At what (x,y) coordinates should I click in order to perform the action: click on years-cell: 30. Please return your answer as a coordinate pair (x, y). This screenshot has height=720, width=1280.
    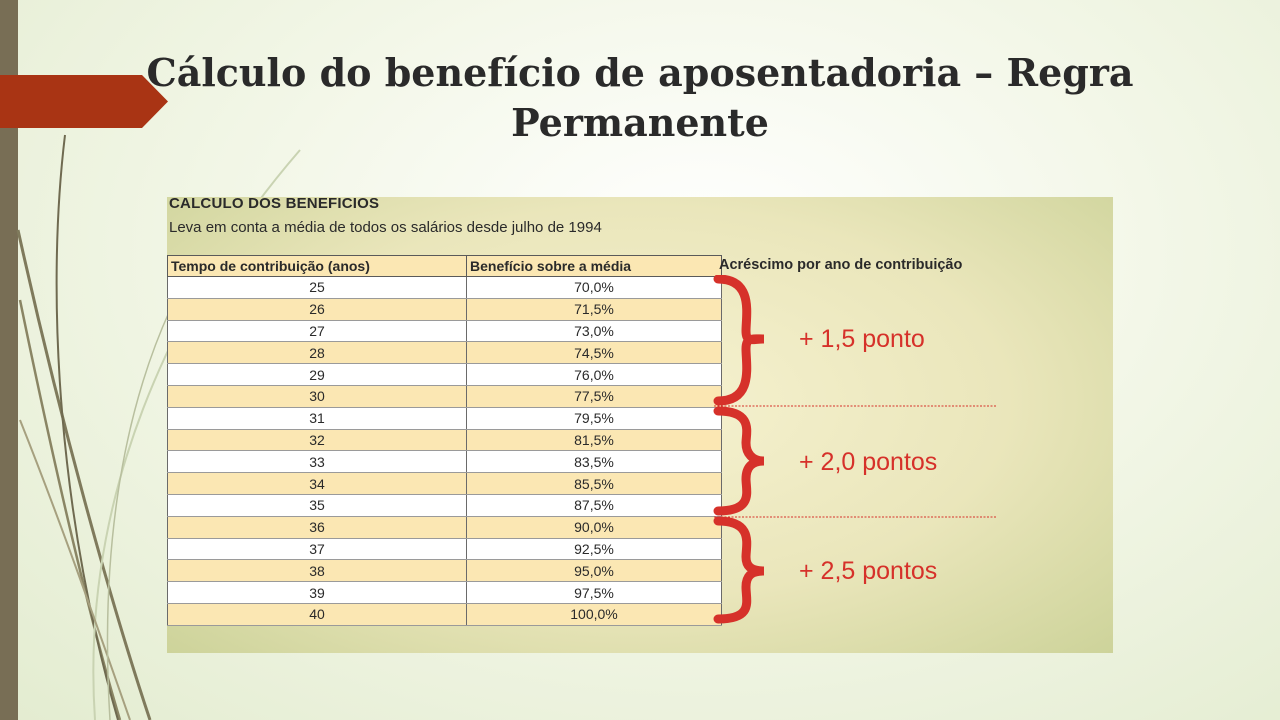
    Looking at the image, I should click on (317, 396).